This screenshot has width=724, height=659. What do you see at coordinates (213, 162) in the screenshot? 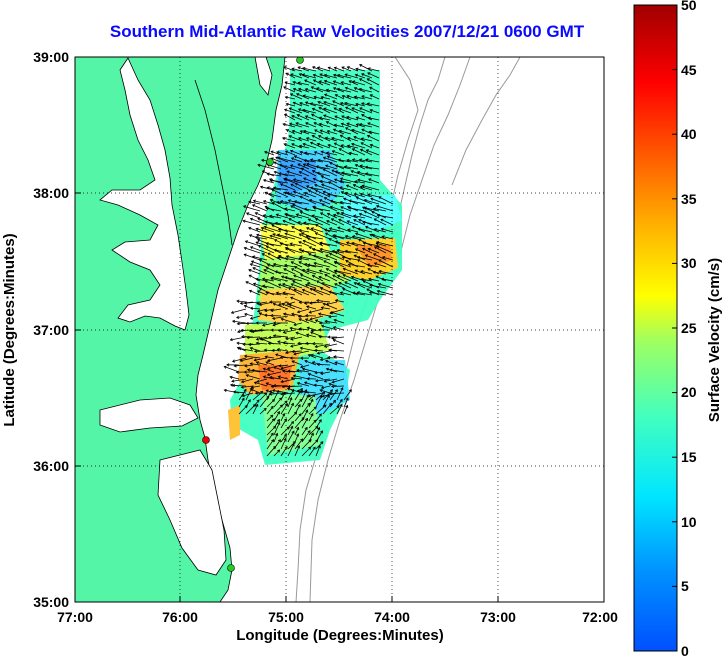
I see `delmarva-shore` at bounding box center [213, 162].